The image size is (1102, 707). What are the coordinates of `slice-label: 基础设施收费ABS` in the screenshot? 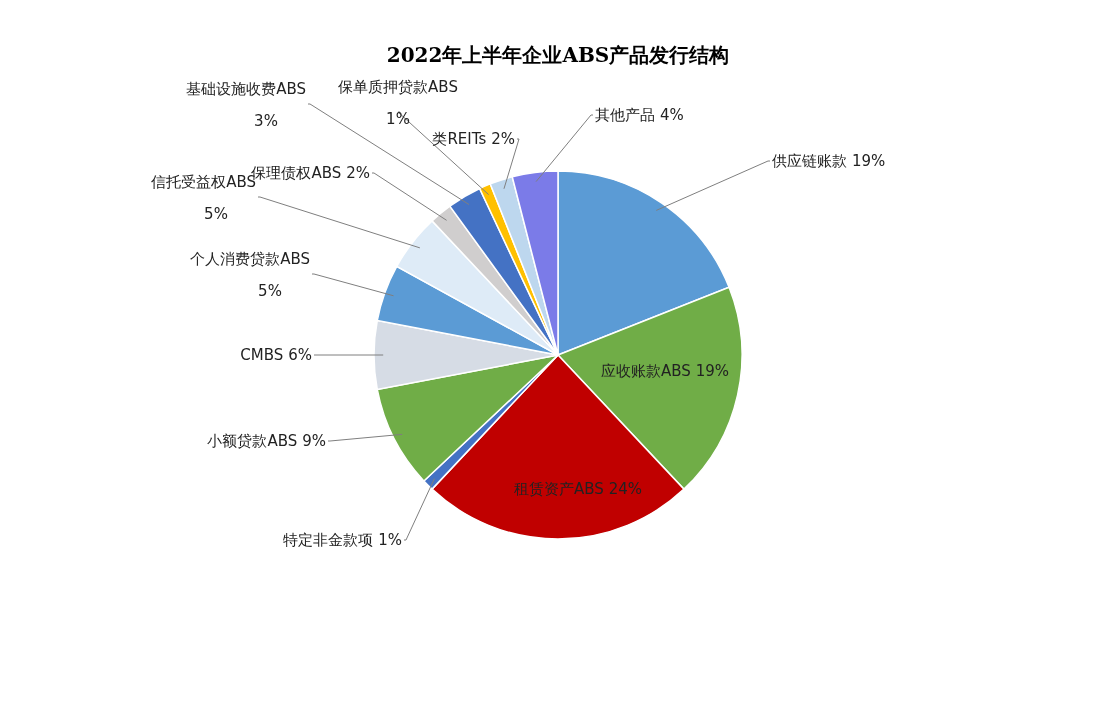 It's located at (246, 89).